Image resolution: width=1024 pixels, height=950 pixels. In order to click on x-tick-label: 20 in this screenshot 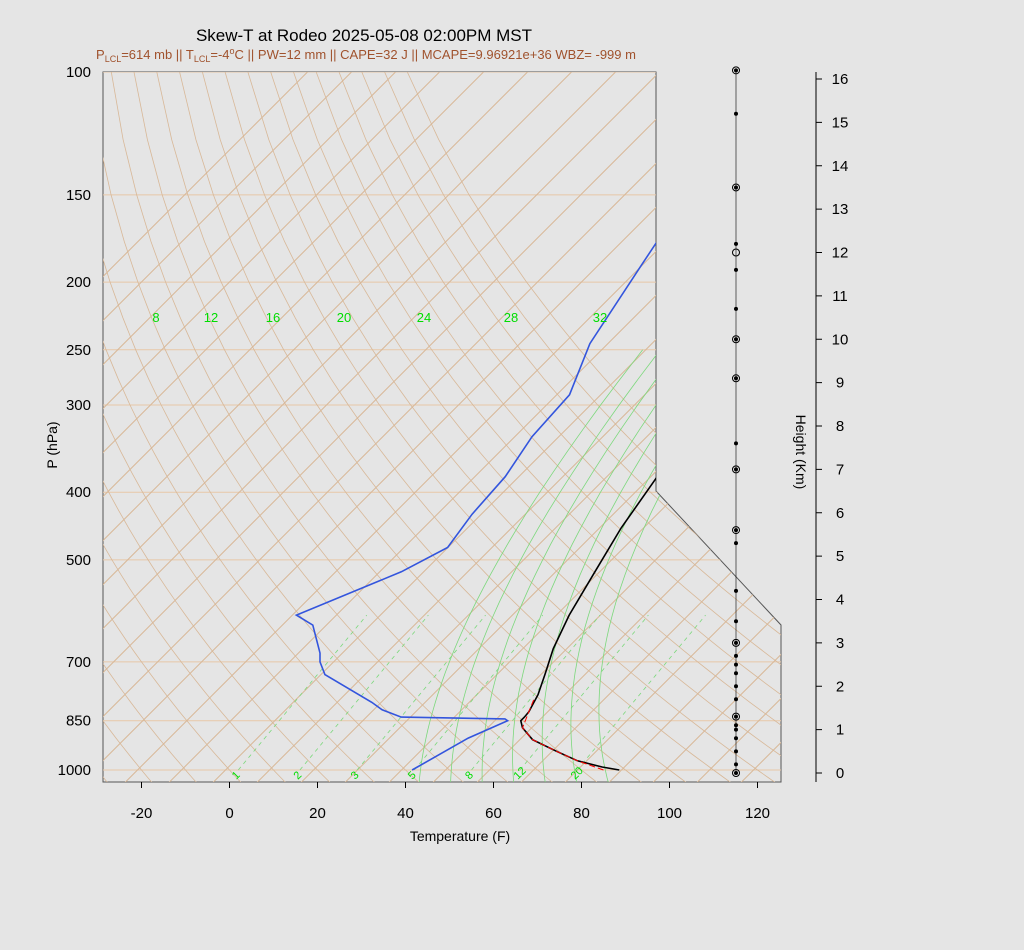, I will do `click(317, 813)`.